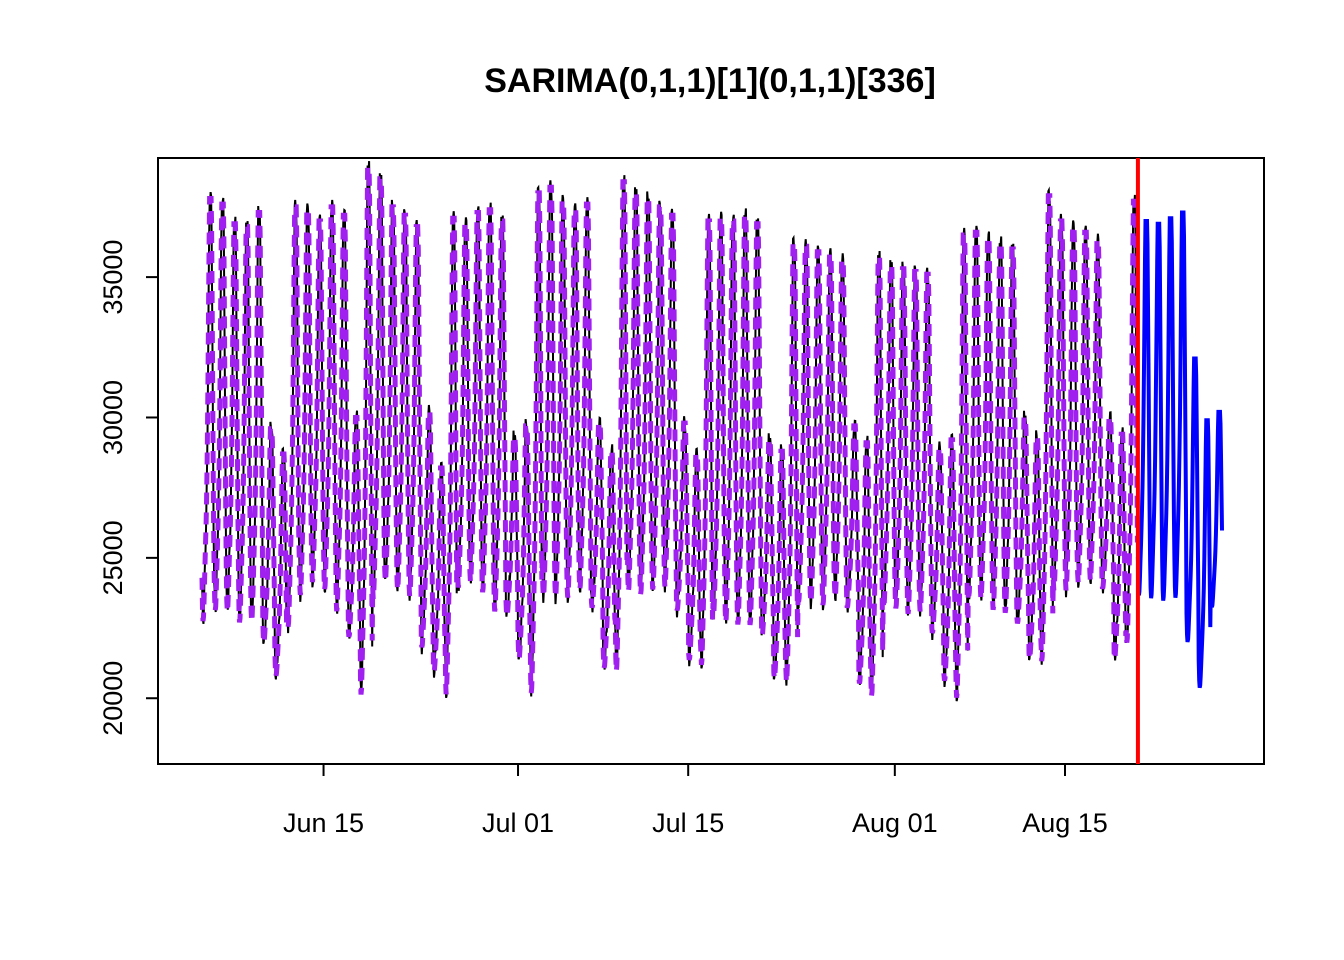  I want to click on forecast-series-line, so click(1179, 449).